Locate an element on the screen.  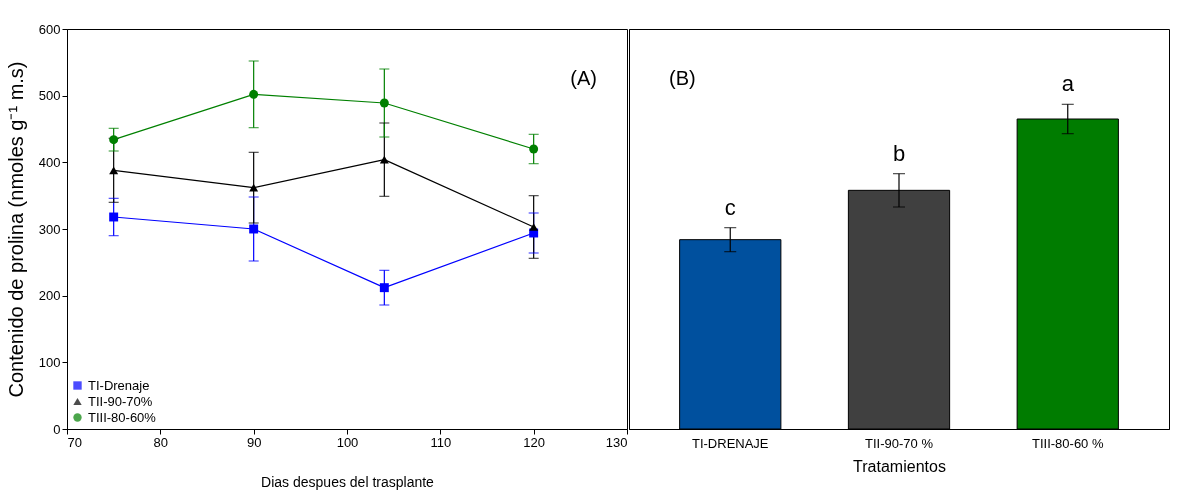
x-tick-label: 80 is located at coordinates (161, 442).